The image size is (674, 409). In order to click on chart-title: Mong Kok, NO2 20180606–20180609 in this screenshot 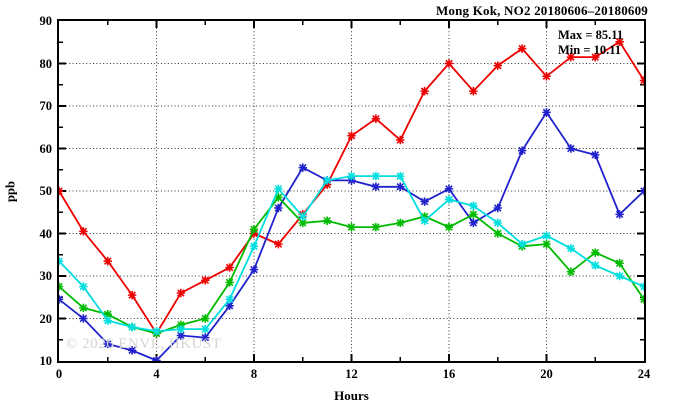, I will do `click(541, 10)`.